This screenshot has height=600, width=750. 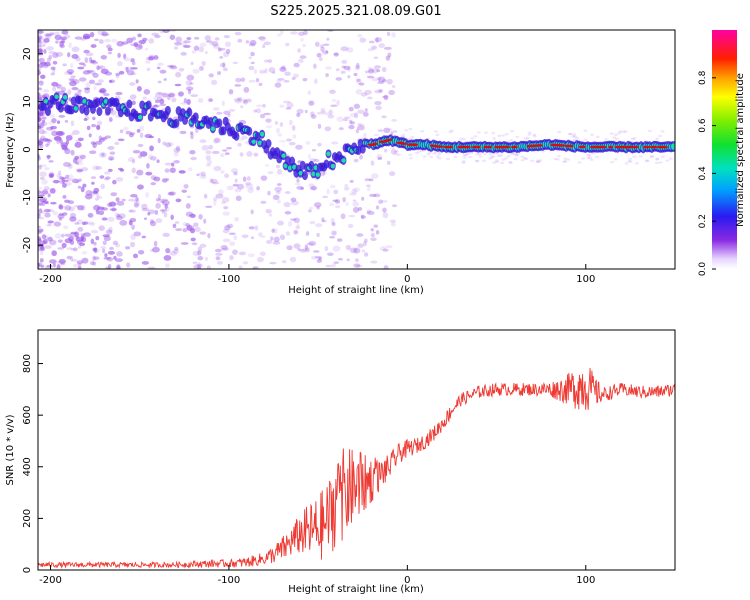 I want to click on spectrogram-y-tick-label: 10, so click(x=27, y=101).